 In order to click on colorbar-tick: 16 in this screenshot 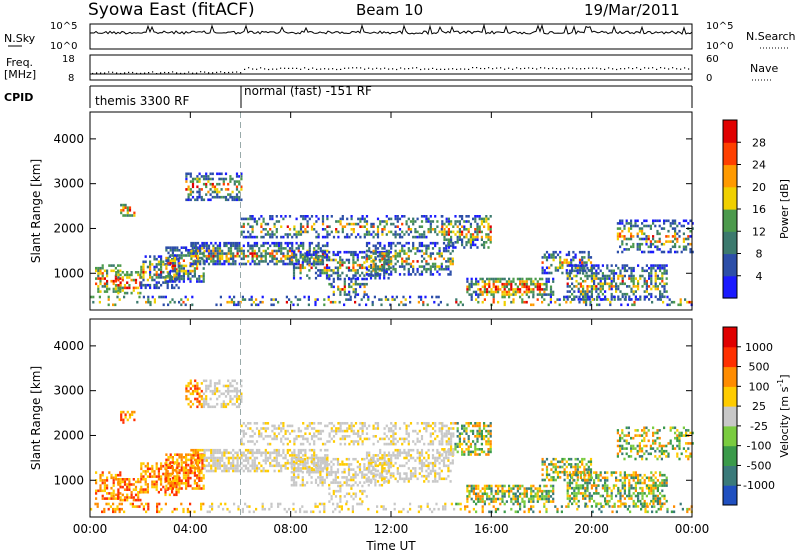, I will do `click(759, 209)`.